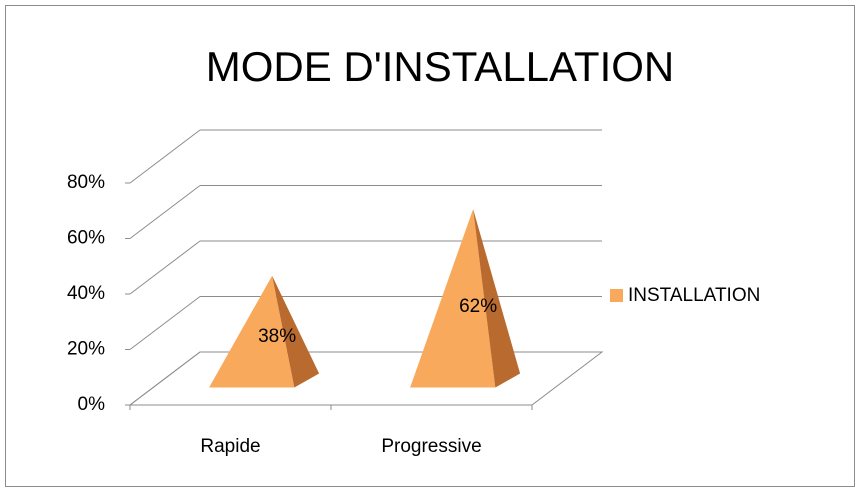 The image size is (861, 496). What do you see at coordinates (440, 66) in the screenshot?
I see `chart-title: MODE D'INSTALLATION` at bounding box center [440, 66].